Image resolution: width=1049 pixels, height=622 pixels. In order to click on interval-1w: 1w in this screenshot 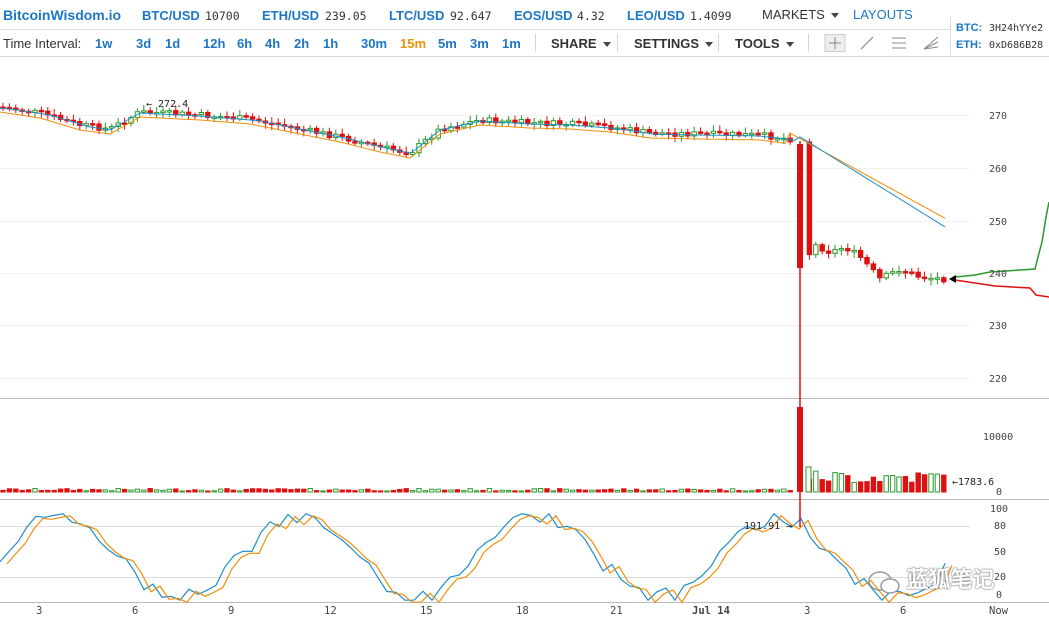, I will do `click(104, 43)`.